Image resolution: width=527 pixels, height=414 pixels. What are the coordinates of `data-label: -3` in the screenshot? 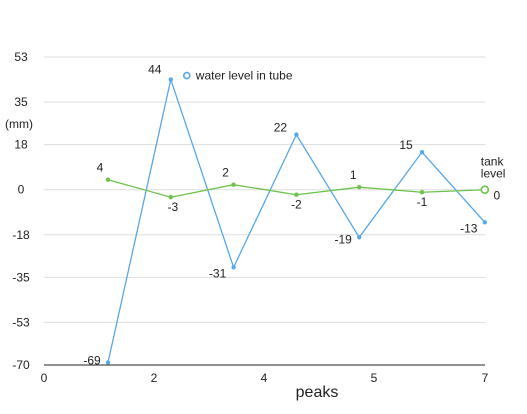 It's located at (172, 207).